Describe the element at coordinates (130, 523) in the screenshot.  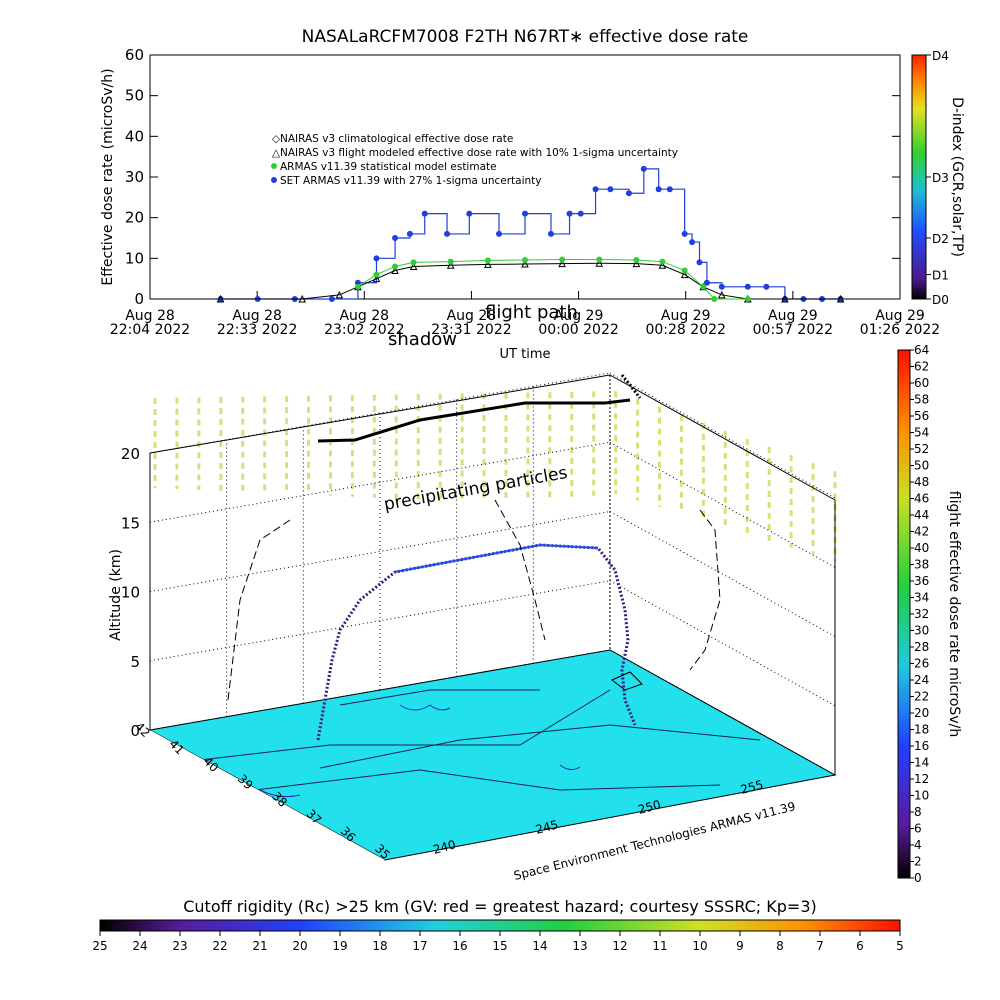
I see `altitude-tick-label: 15` at that location.